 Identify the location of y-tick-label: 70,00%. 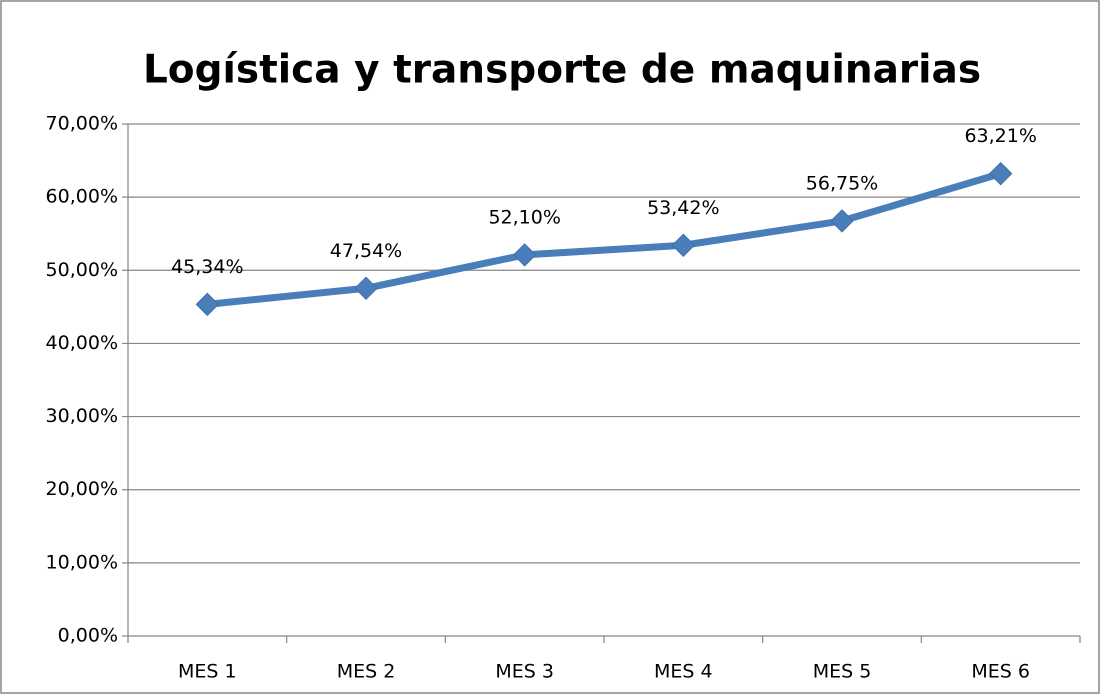
(82, 124).